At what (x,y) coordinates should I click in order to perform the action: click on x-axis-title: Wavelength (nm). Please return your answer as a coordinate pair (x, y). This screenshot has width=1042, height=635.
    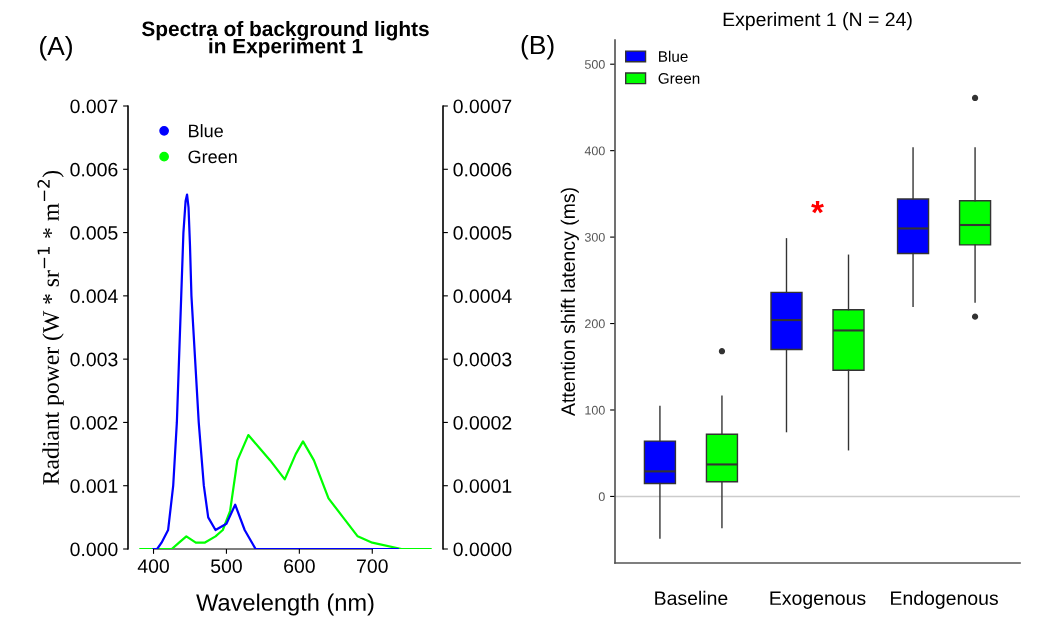
    Looking at the image, I should click on (285, 604).